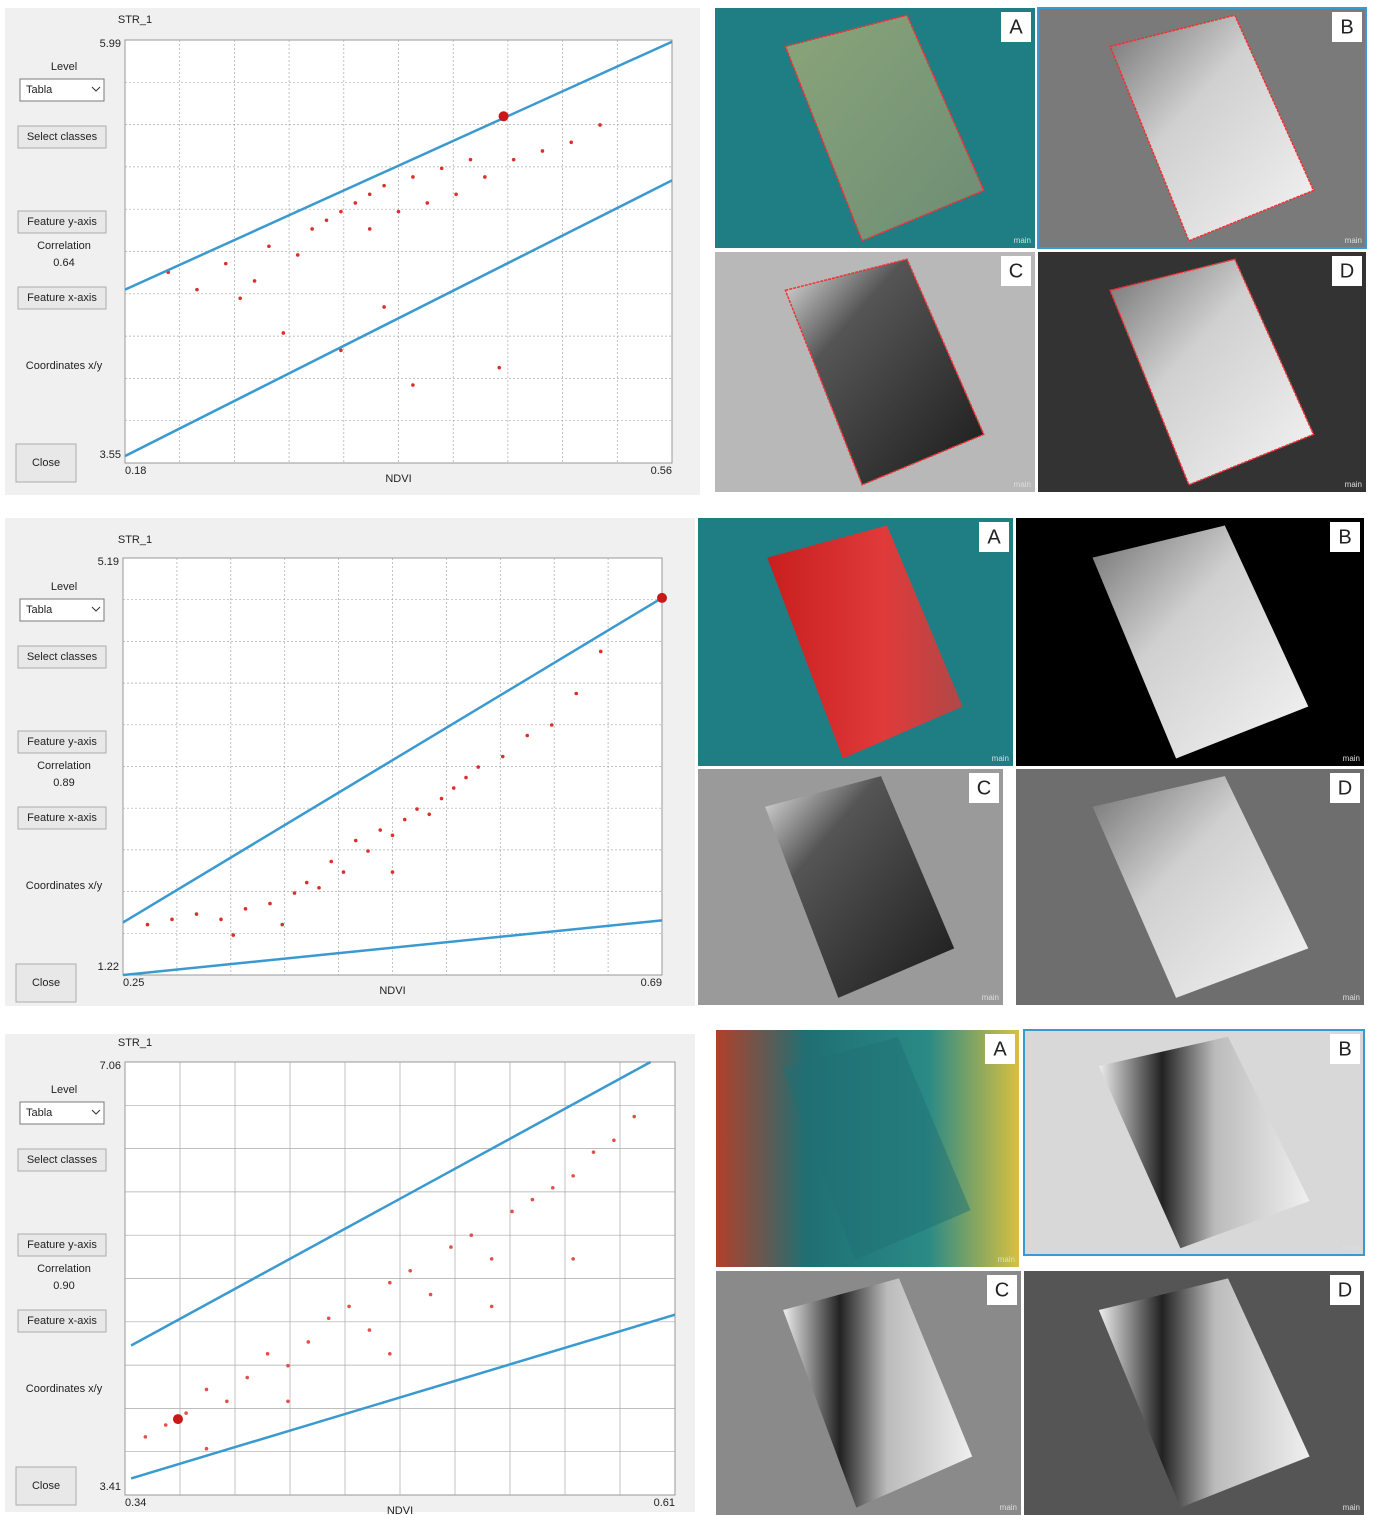 This screenshot has height=1515, width=1373. What do you see at coordinates (64, 1269) in the screenshot?
I see `correlation-label: Correlation` at bounding box center [64, 1269].